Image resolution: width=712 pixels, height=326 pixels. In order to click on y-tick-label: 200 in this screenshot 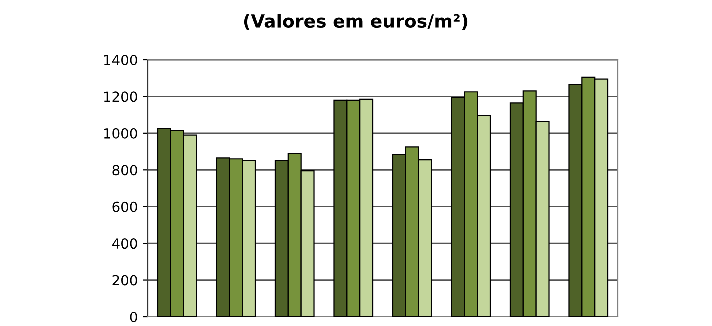, I will do `click(125, 280)`.